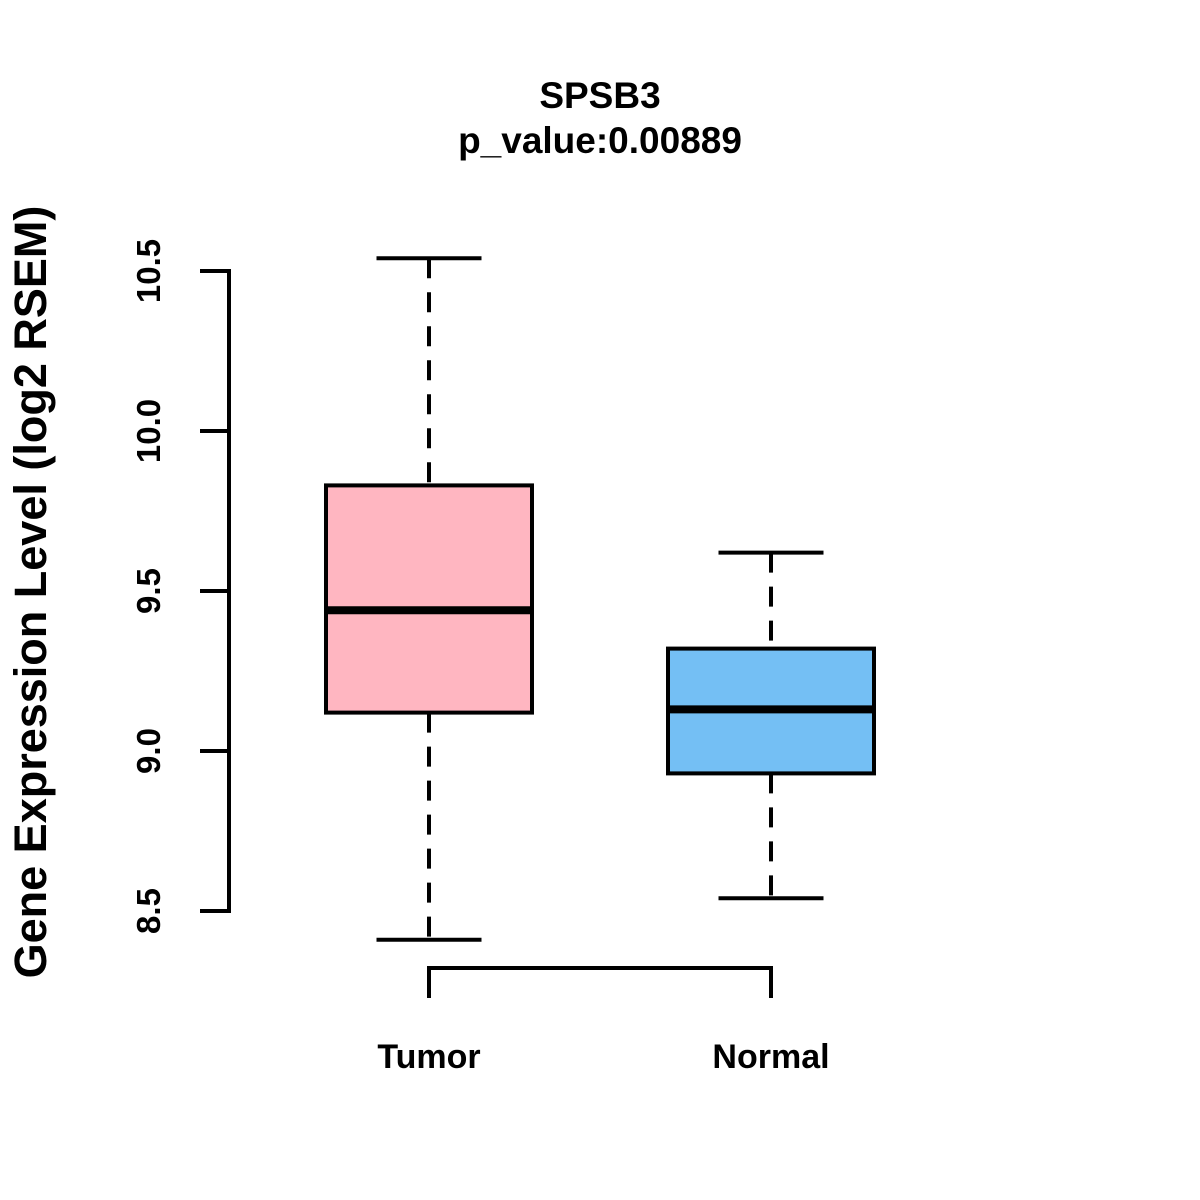 This screenshot has width=1200, height=1200. Describe the element at coordinates (429, 599) in the screenshot. I see `box-tumor` at that location.